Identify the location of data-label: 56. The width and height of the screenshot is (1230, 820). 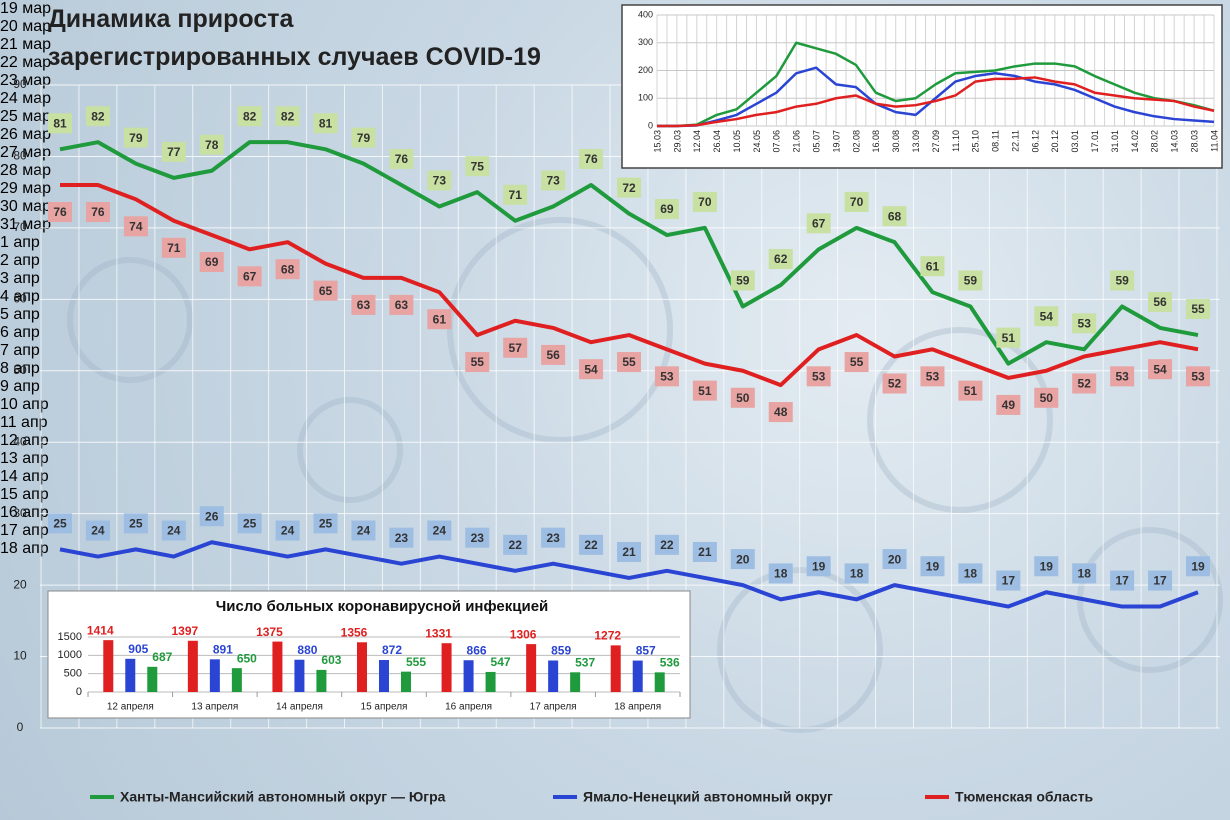
(553, 355).